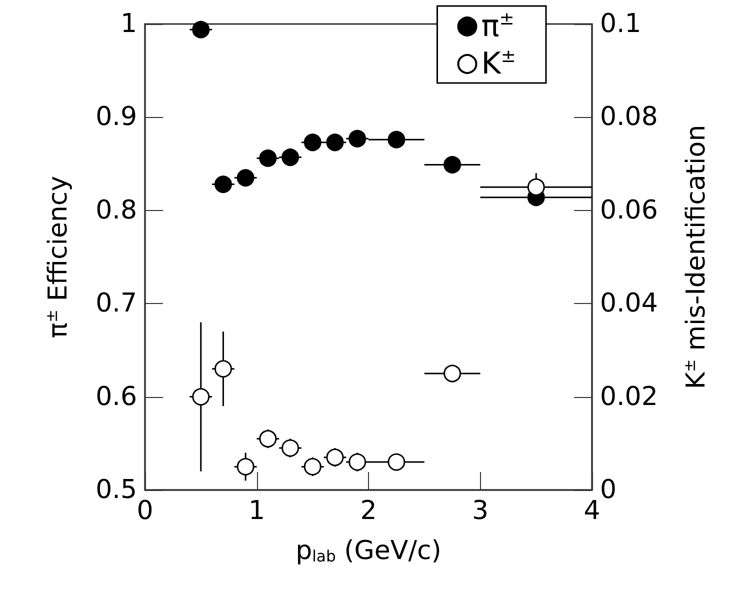  What do you see at coordinates (116, 397) in the screenshot?
I see `y-tick-label: 0.6` at bounding box center [116, 397].